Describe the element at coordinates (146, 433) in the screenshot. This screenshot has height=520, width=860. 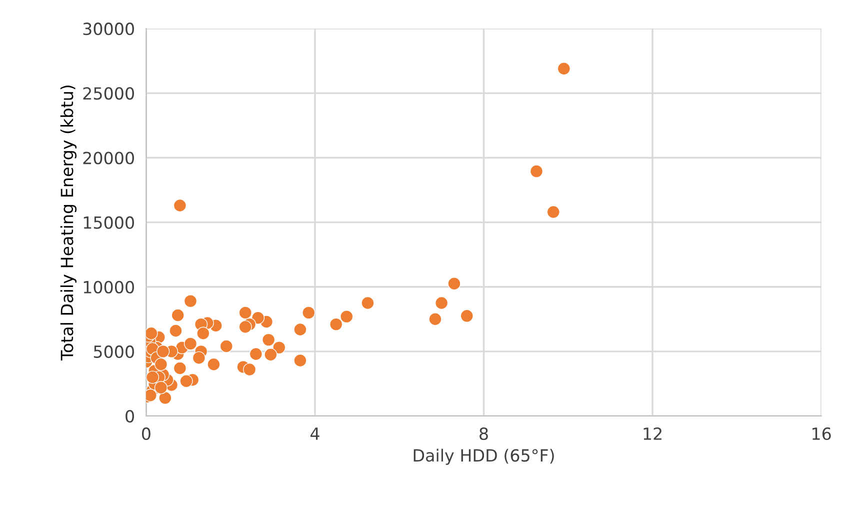
I see `x-tick-label: 0` at that location.